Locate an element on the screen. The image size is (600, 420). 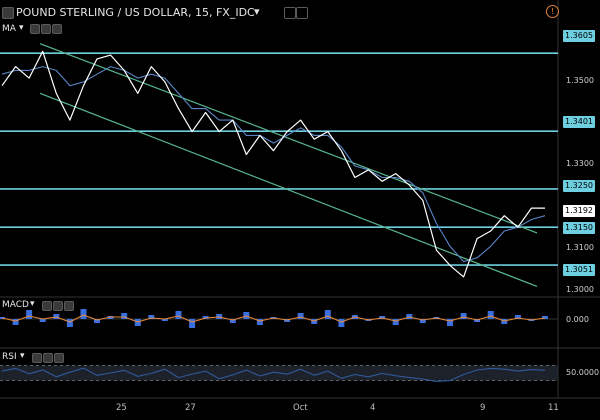
close-icon is located at coordinates (302, 13).